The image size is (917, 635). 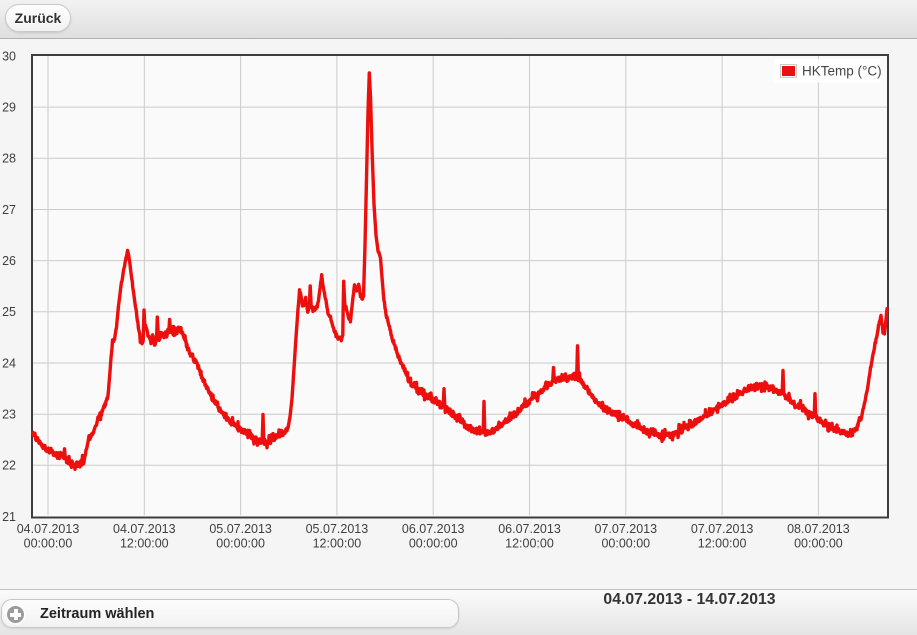 I want to click on svg-text: 25, so click(x=9, y=312).